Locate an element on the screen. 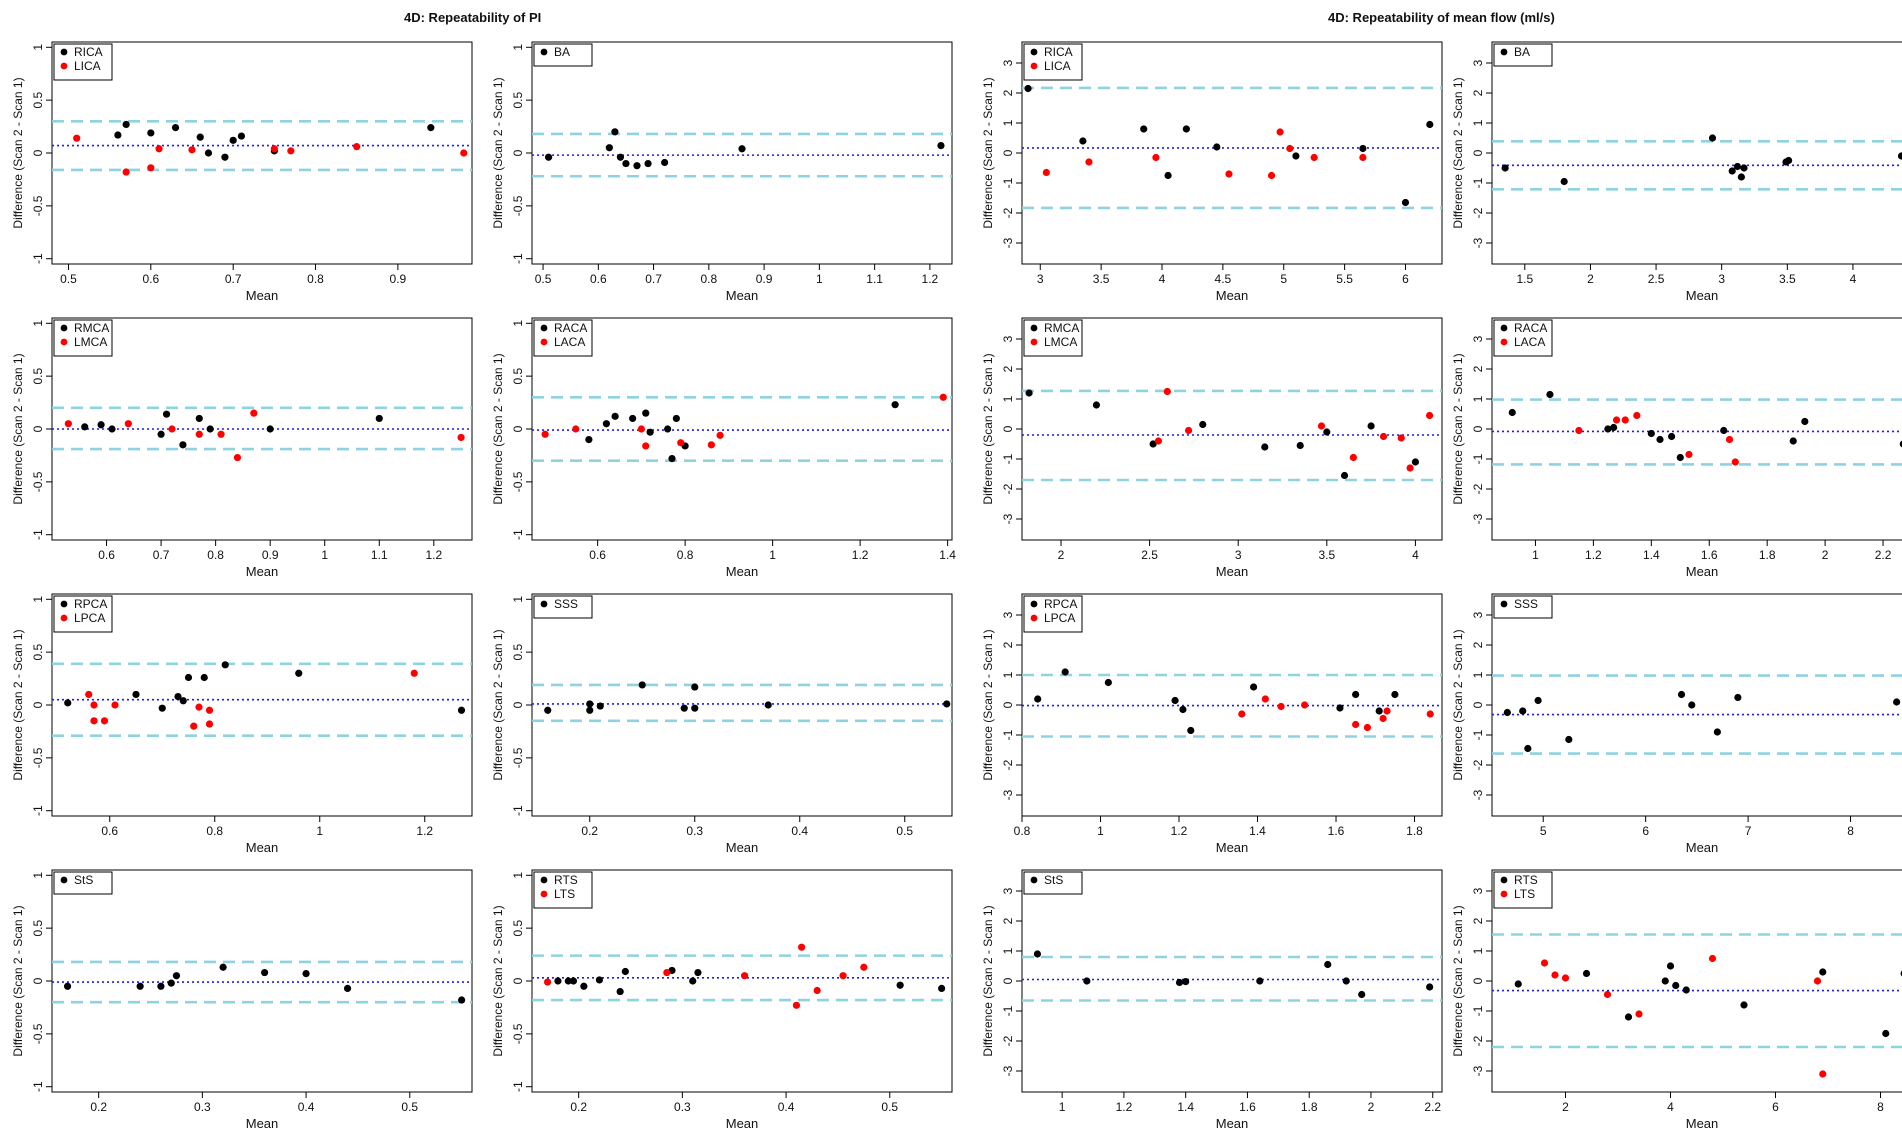  x-tick-label: 0.9 is located at coordinates (398, 279).